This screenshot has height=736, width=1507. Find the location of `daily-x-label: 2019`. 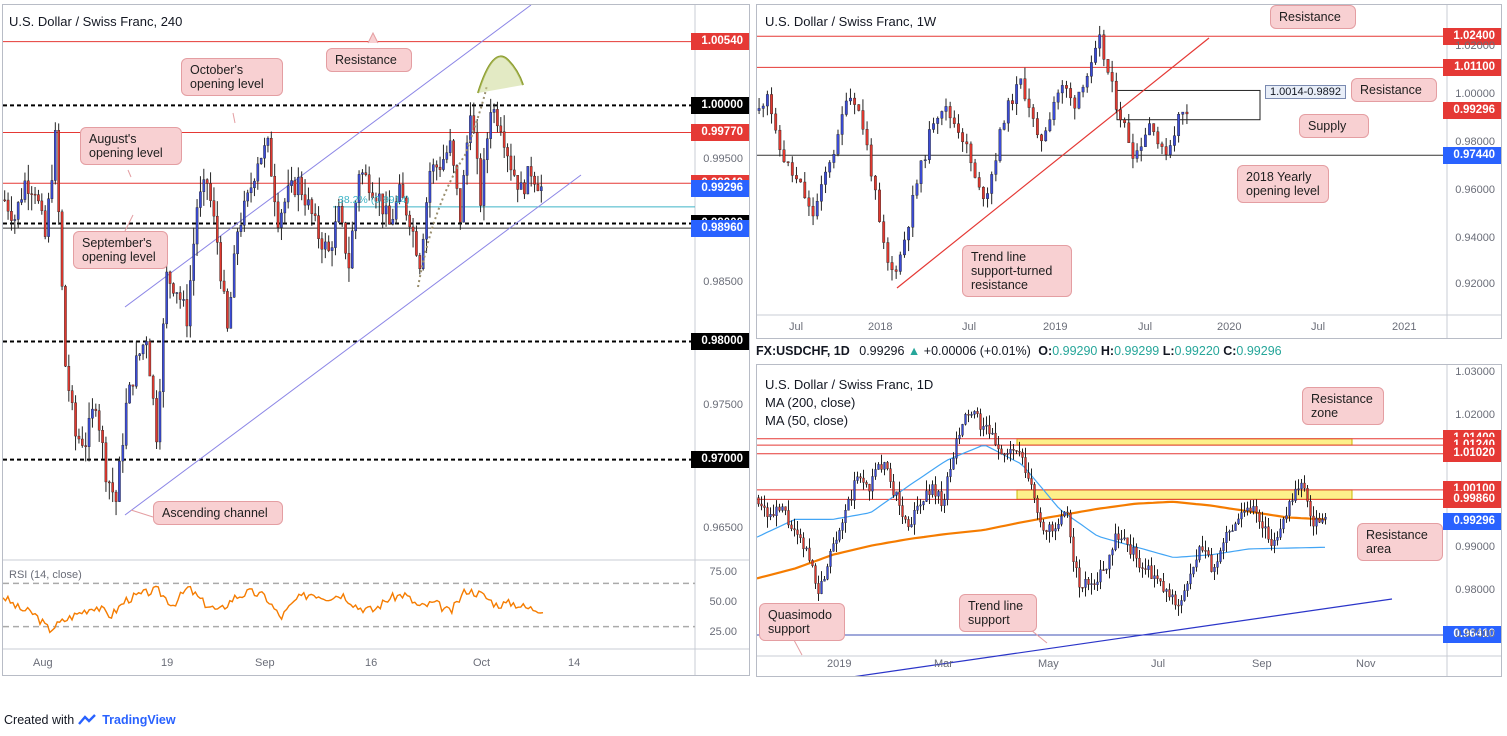

daily-x-label: 2019 is located at coordinates (839, 664).